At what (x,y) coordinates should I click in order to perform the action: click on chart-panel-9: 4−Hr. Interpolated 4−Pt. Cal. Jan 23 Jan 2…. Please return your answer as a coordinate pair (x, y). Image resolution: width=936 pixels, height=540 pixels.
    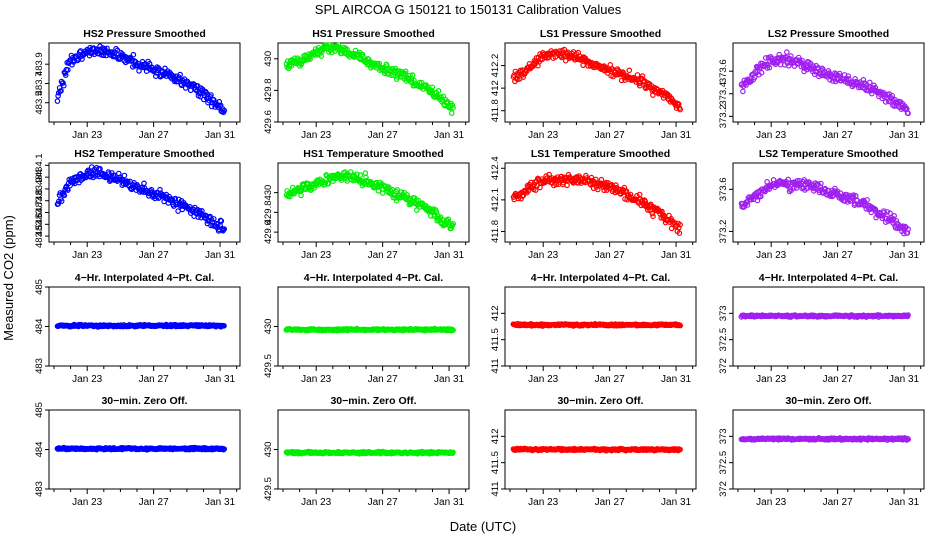
    Looking at the image, I should click on (137, 328).